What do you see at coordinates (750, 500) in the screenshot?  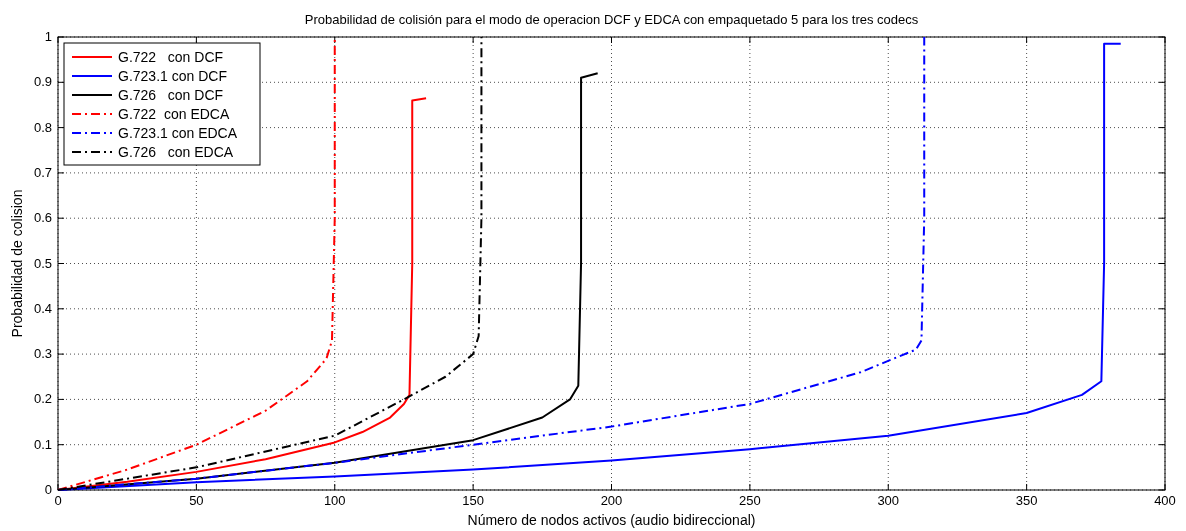 I see `x-tick-label: 250` at bounding box center [750, 500].